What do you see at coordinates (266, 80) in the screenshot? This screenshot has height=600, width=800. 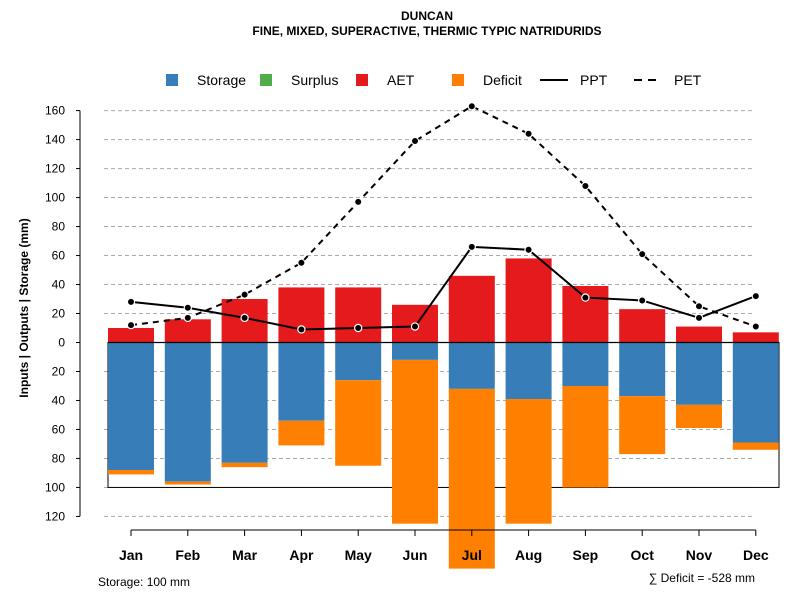 I see `surplus-legend-swatch` at bounding box center [266, 80].